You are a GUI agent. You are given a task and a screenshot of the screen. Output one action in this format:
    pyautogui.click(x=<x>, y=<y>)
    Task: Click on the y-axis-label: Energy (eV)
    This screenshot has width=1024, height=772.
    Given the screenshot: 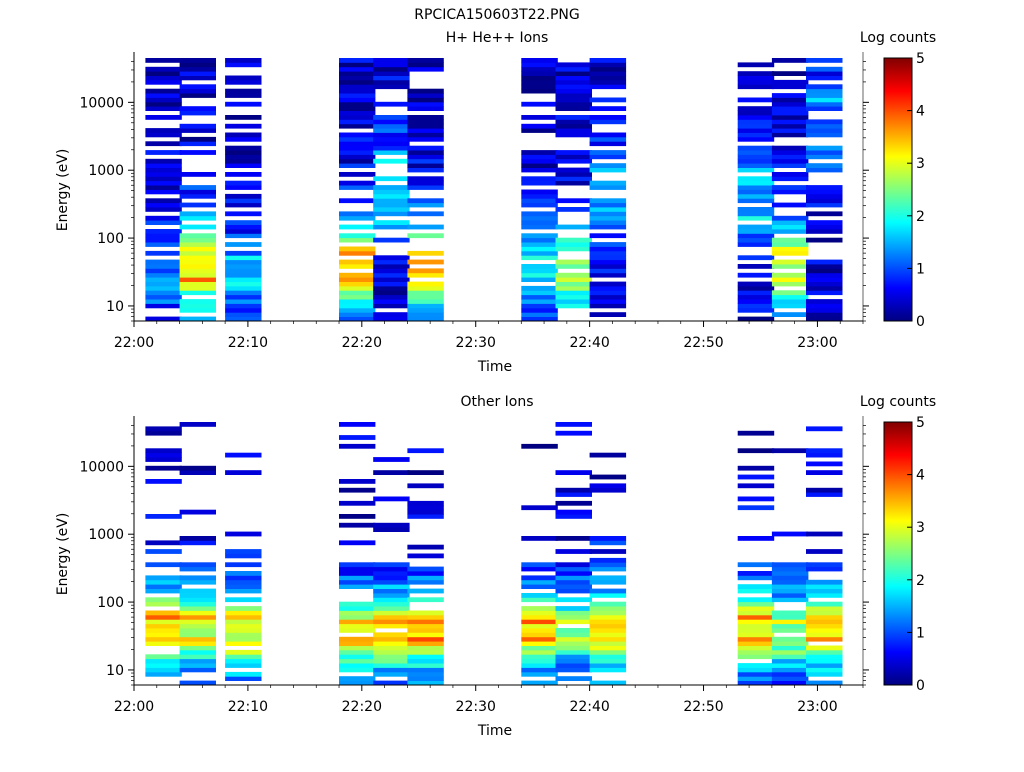 What is the action you would take?
    pyautogui.click(x=63, y=190)
    